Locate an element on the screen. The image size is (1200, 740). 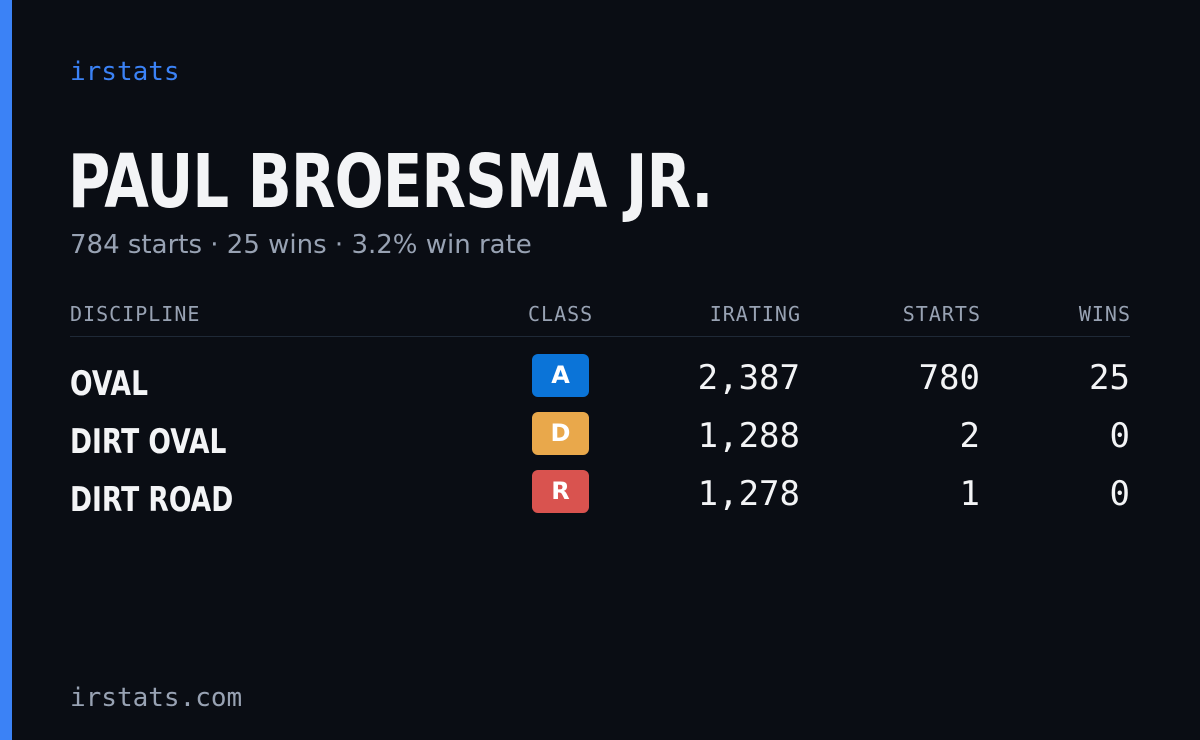
table-row: DIRT ROAD R 1,278 1 0 is located at coordinates (600, 499).